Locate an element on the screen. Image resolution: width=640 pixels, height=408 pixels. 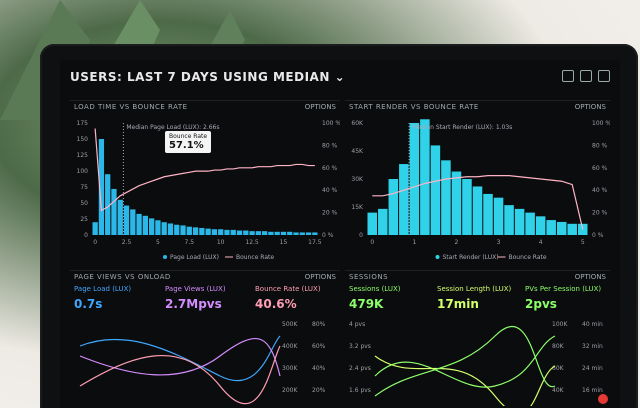
y-tick-left: 25 is located at coordinates (84, 219).